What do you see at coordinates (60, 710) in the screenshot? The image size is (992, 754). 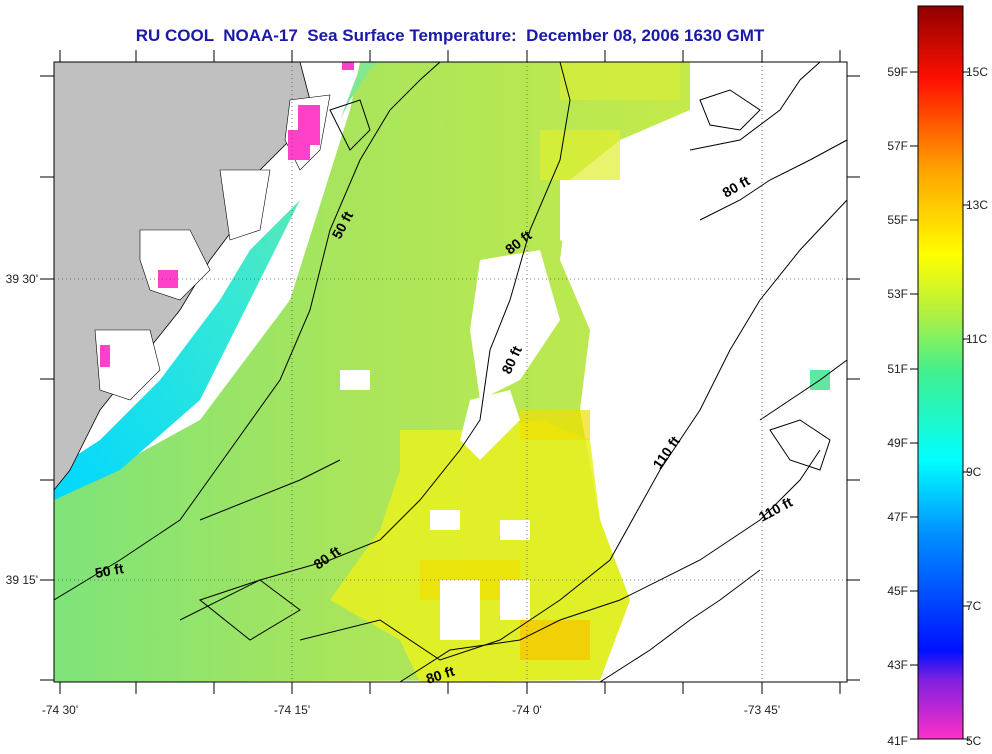 I see `x-tick-label: -74 30'` at bounding box center [60, 710].